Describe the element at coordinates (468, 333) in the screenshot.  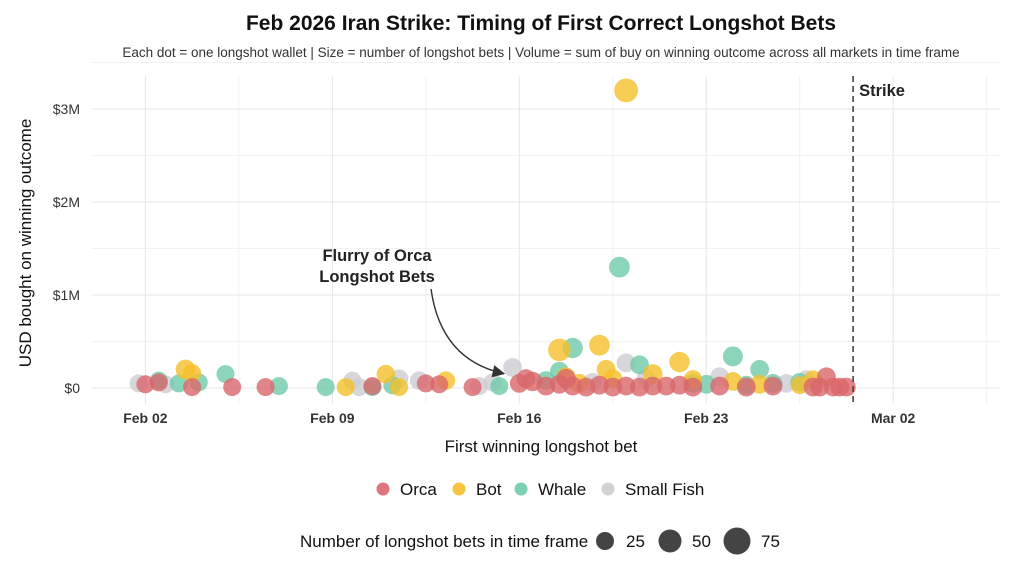
I see `annotation-arrow` at that location.